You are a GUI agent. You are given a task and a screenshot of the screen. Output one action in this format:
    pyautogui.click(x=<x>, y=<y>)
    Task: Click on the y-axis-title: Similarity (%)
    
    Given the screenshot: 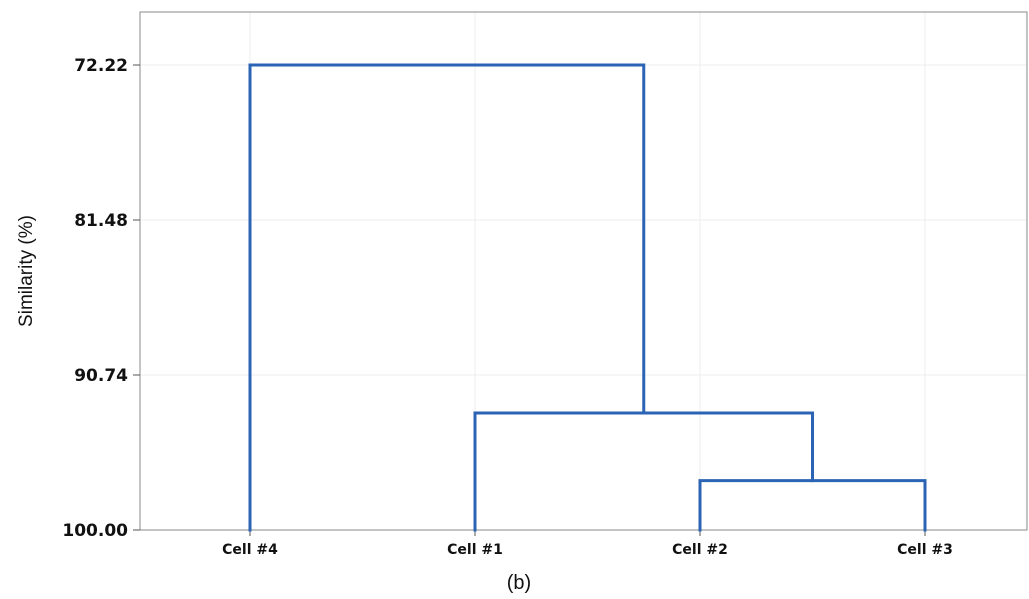 What is the action you would take?
    pyautogui.click(x=26, y=271)
    